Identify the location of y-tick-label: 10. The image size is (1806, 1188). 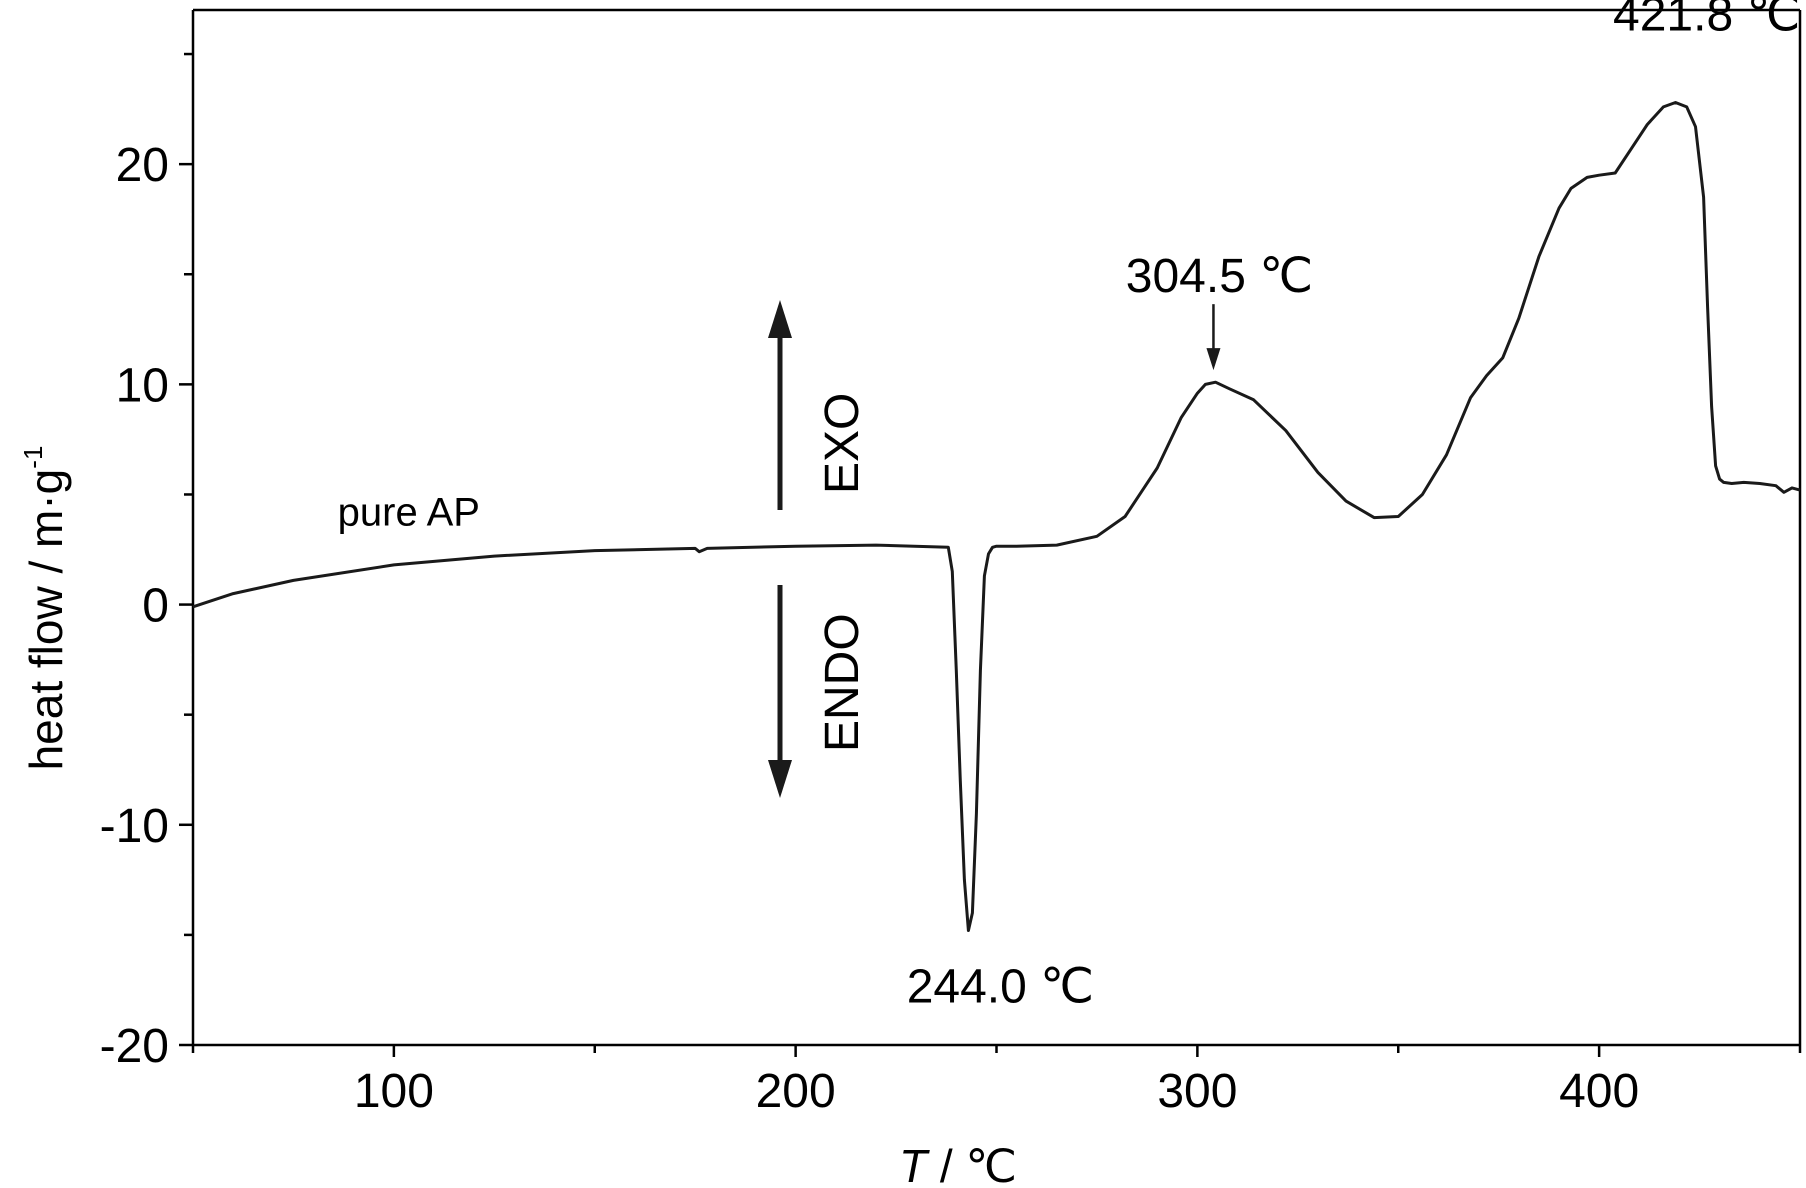
(142, 385).